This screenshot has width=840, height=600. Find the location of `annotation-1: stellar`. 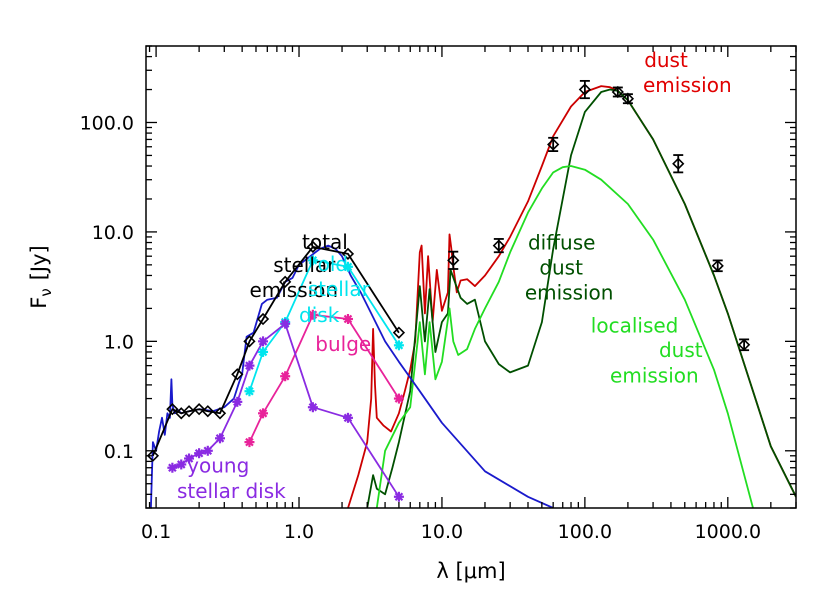

annotation-1: stellar is located at coordinates (304, 265).